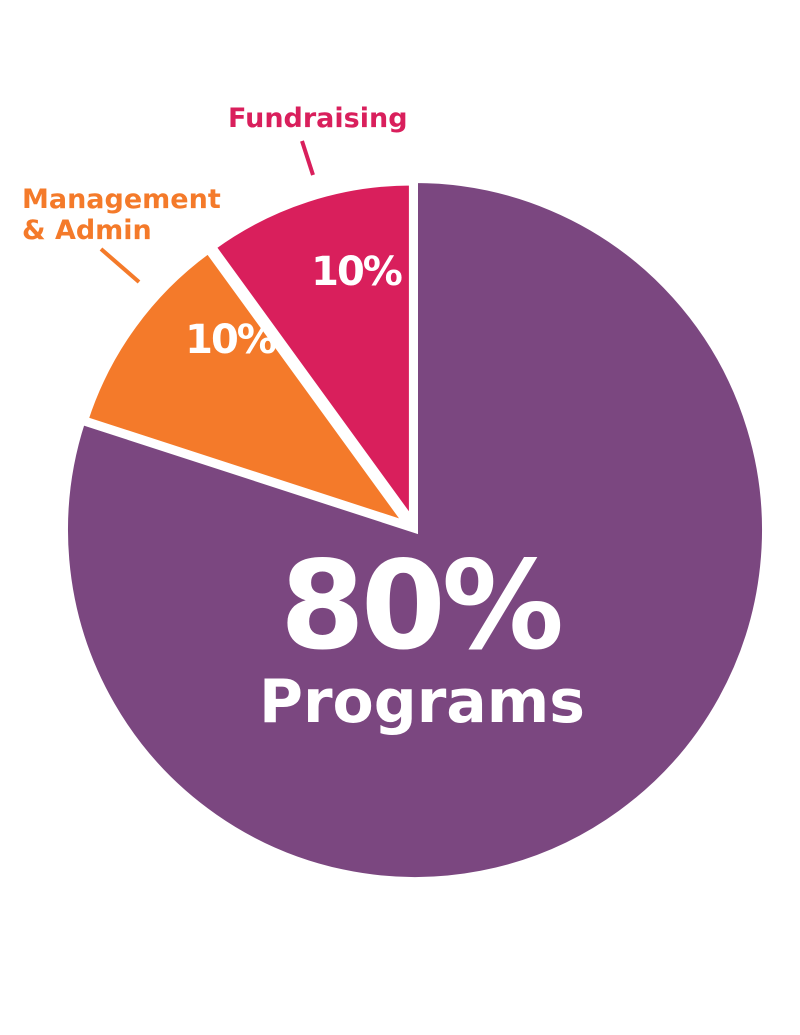 The width and height of the screenshot is (800, 1035). Describe the element at coordinates (230, 340) in the screenshot. I see `slice-value-label-management-and-admin: 10%` at that location.